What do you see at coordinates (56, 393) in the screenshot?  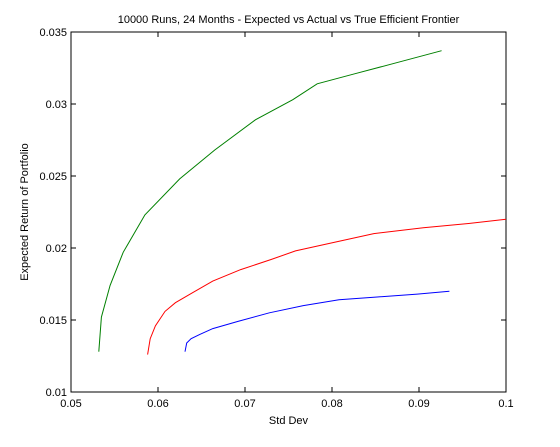 I see `y-tick-label: 0.01` at bounding box center [56, 393].